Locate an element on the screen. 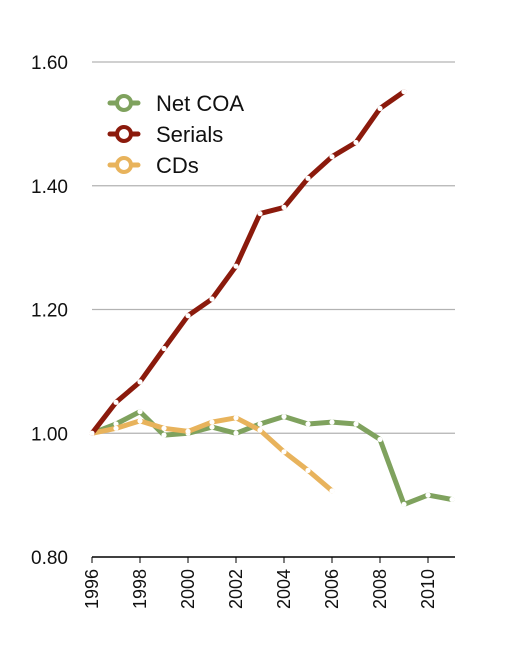  x-tick-label: 2008 is located at coordinates (380, 589).